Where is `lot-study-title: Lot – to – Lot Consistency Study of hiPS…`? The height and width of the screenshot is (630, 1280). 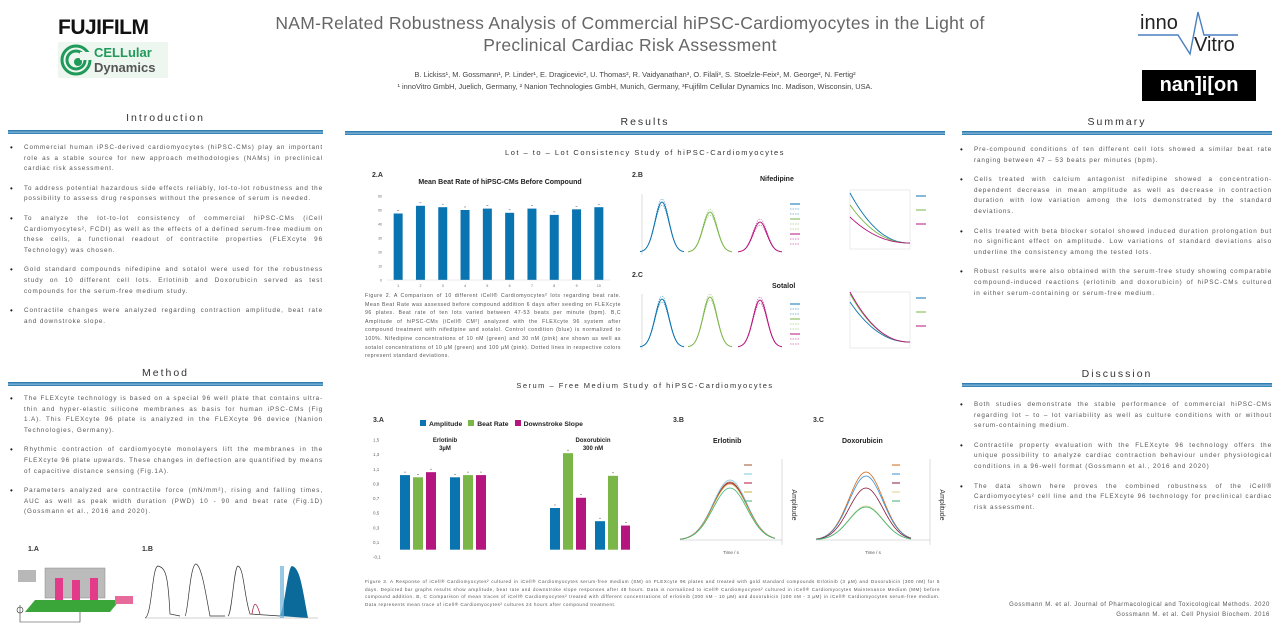 lot-study-title: Lot – to – Lot Consistency Study of hiPS… is located at coordinates (645, 152).